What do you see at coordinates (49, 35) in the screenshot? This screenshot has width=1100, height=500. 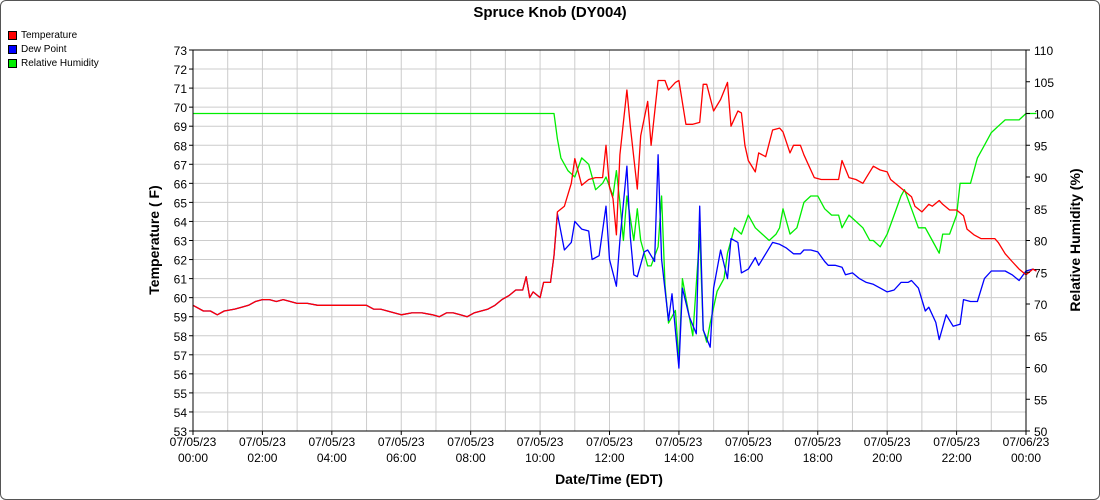 I see `legend-label-temperature: Temperature` at bounding box center [49, 35].